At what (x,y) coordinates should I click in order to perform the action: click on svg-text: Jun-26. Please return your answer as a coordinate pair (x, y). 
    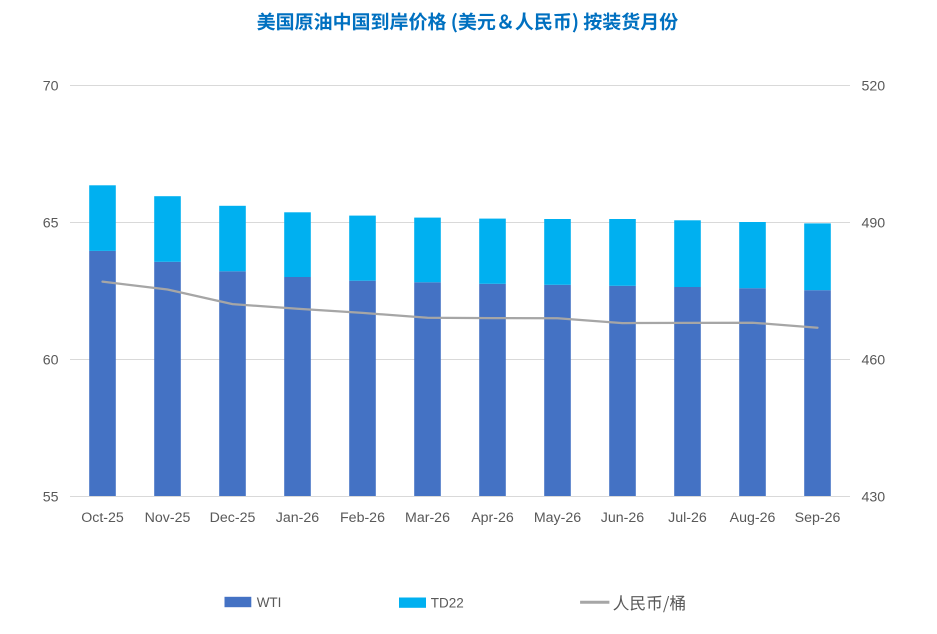
    Looking at the image, I should click on (622, 518).